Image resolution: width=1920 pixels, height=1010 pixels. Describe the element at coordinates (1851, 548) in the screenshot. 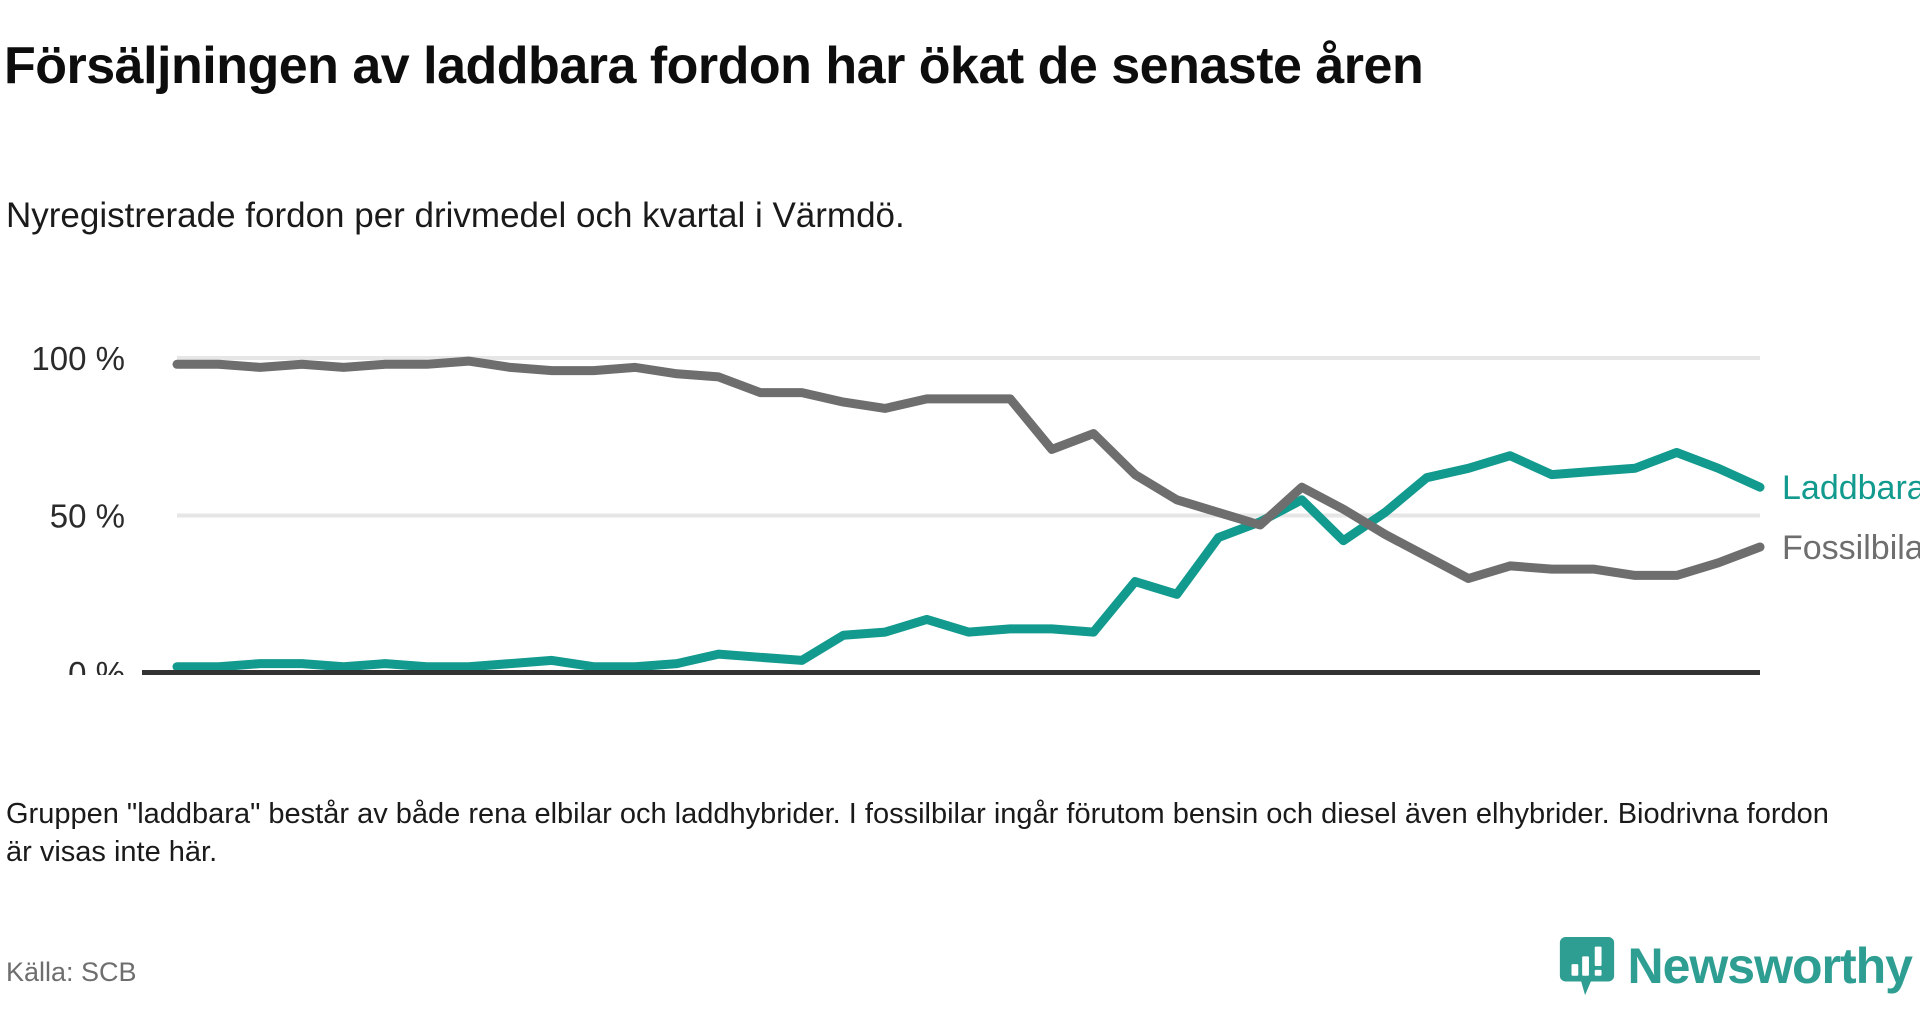

I see `series-end-label-fossilbilar: Fossilbilar` at that location.